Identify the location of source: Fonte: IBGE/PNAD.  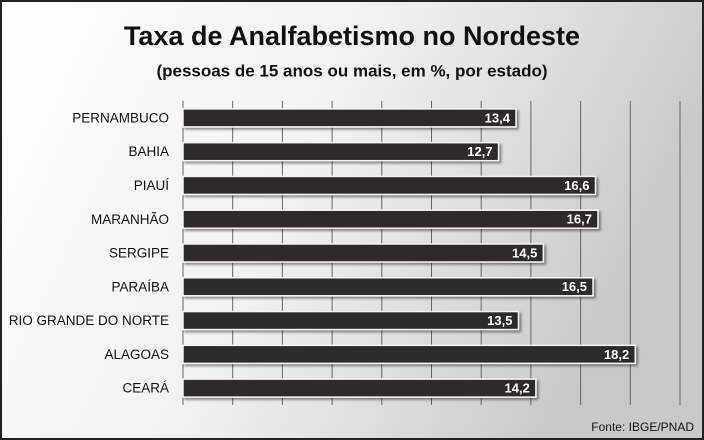
(642, 427).